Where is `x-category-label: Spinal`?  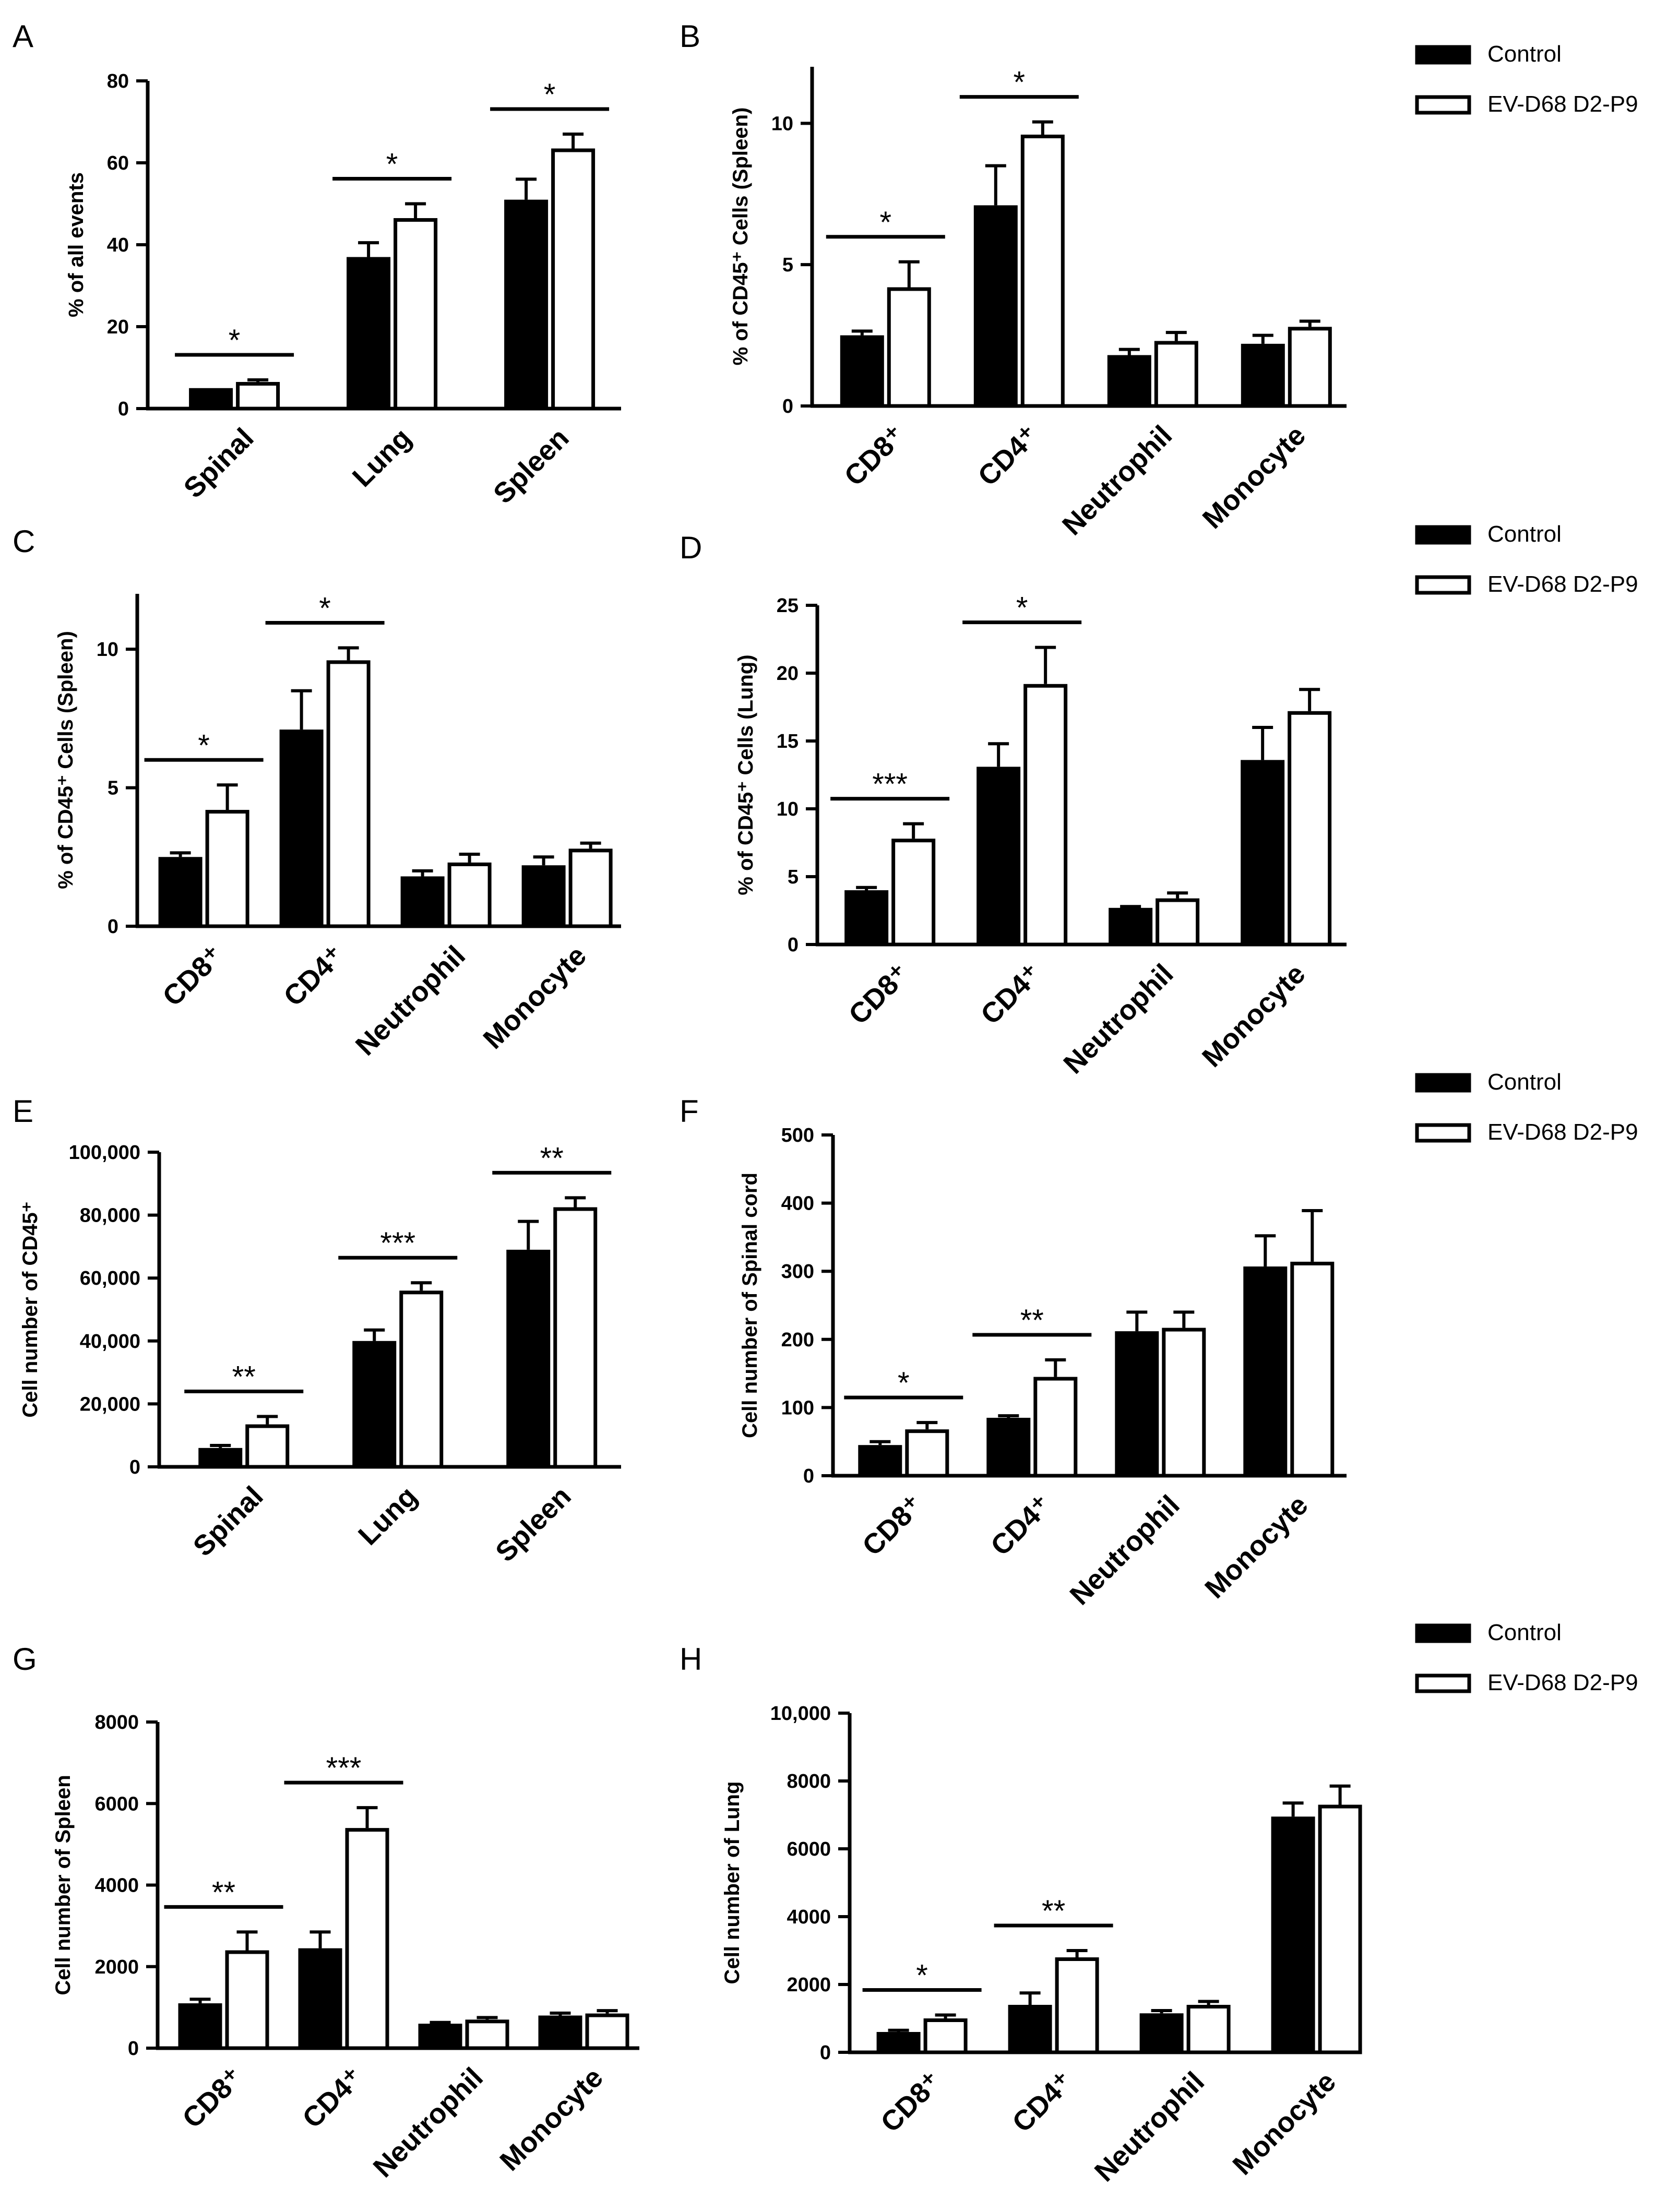
x-category-label: Spinal is located at coordinates (219, 463).